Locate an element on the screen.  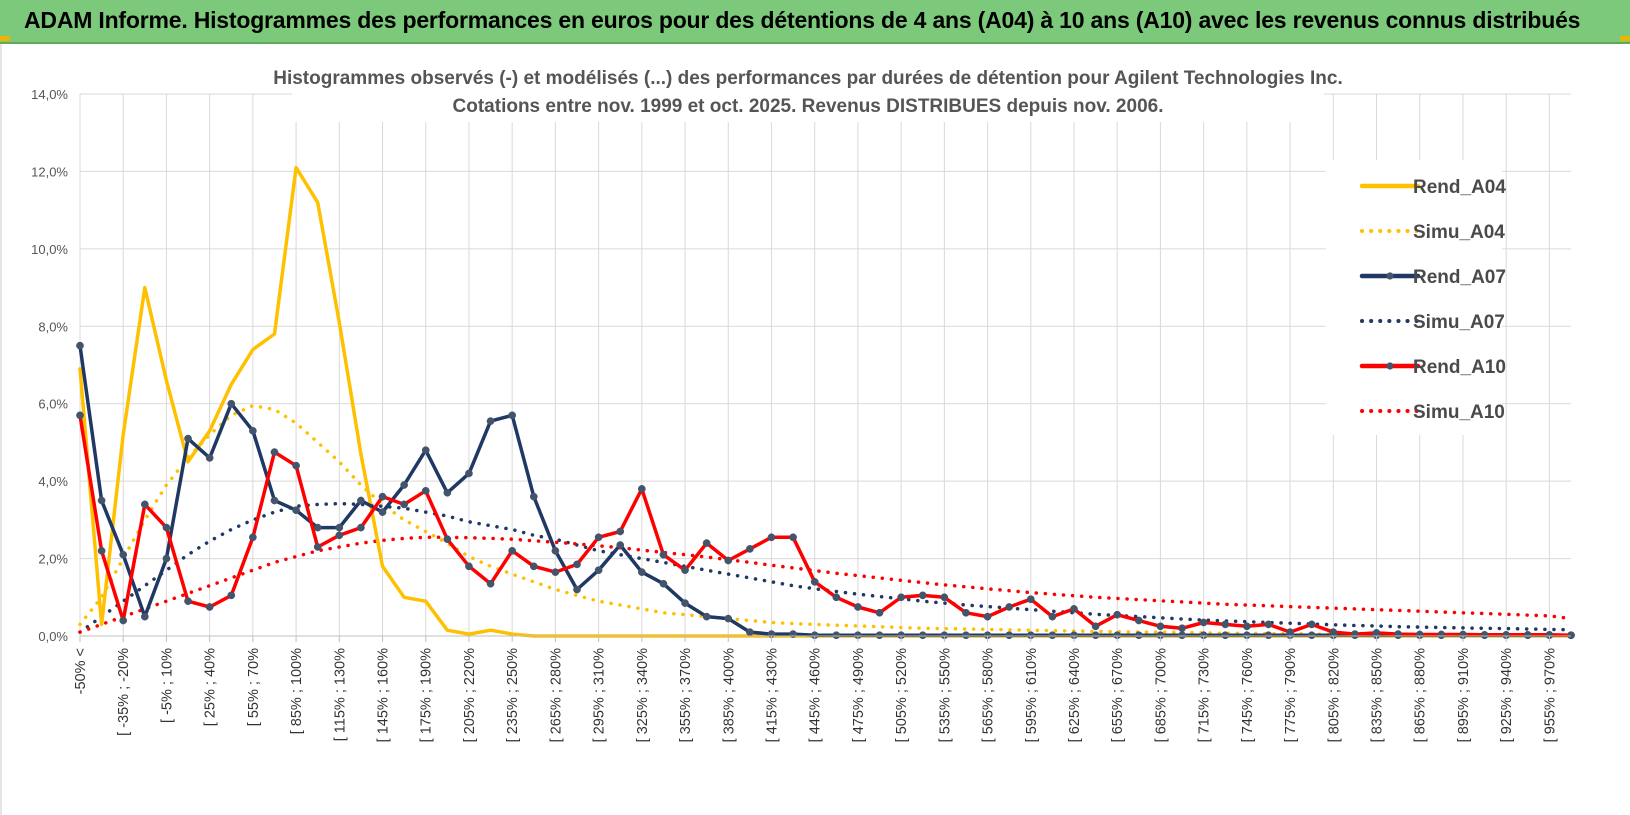
y-tick-label: 14,0% is located at coordinates (49, 94).